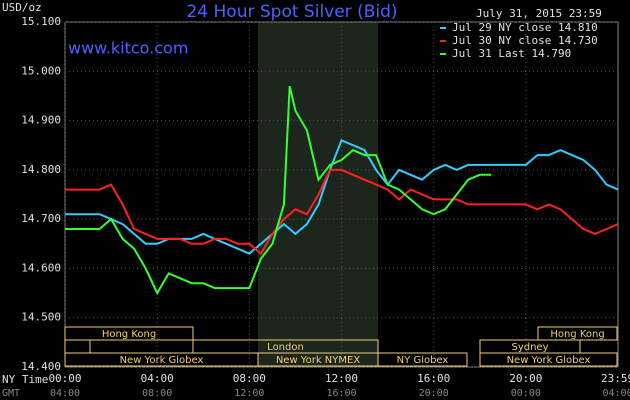 This screenshot has width=630, height=400. Describe the element at coordinates (22, 7) in the screenshot. I see `y-axis-label: USD/oz` at that location.